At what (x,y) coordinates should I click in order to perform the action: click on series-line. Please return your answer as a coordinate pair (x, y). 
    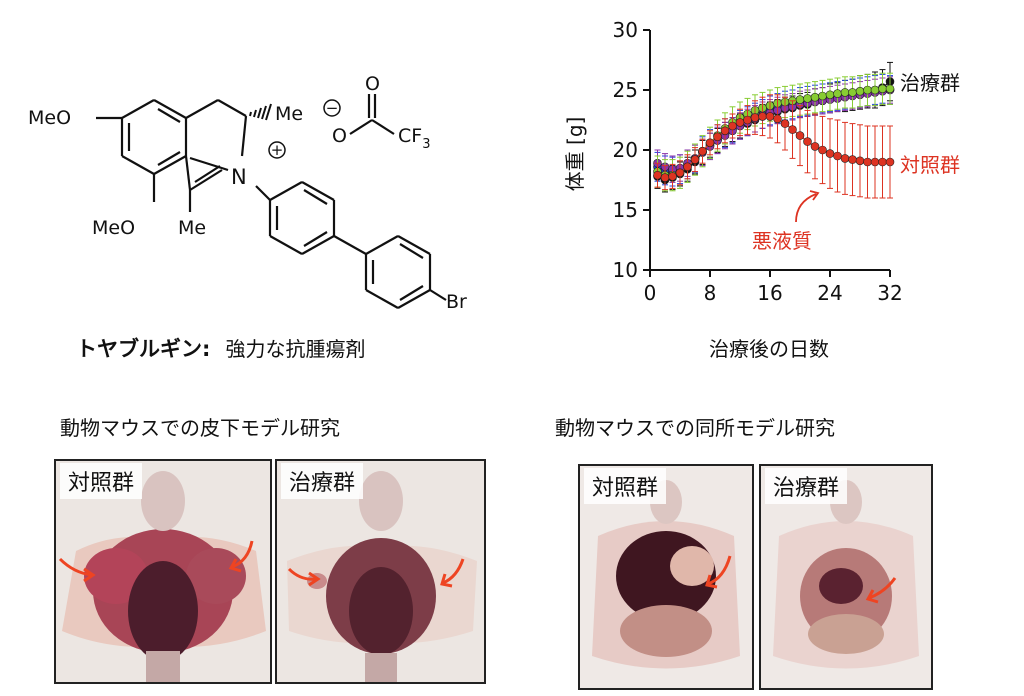
    Looking at the image, I should click on (773, 147).